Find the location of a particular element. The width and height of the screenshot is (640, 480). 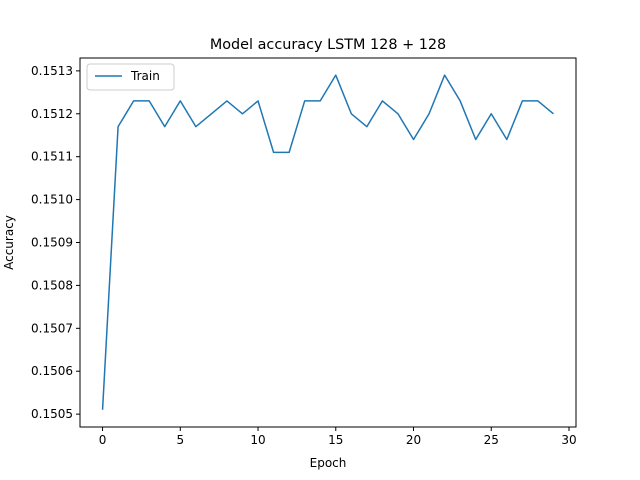

y-tick-label: 0.1508 is located at coordinates (52, 285).